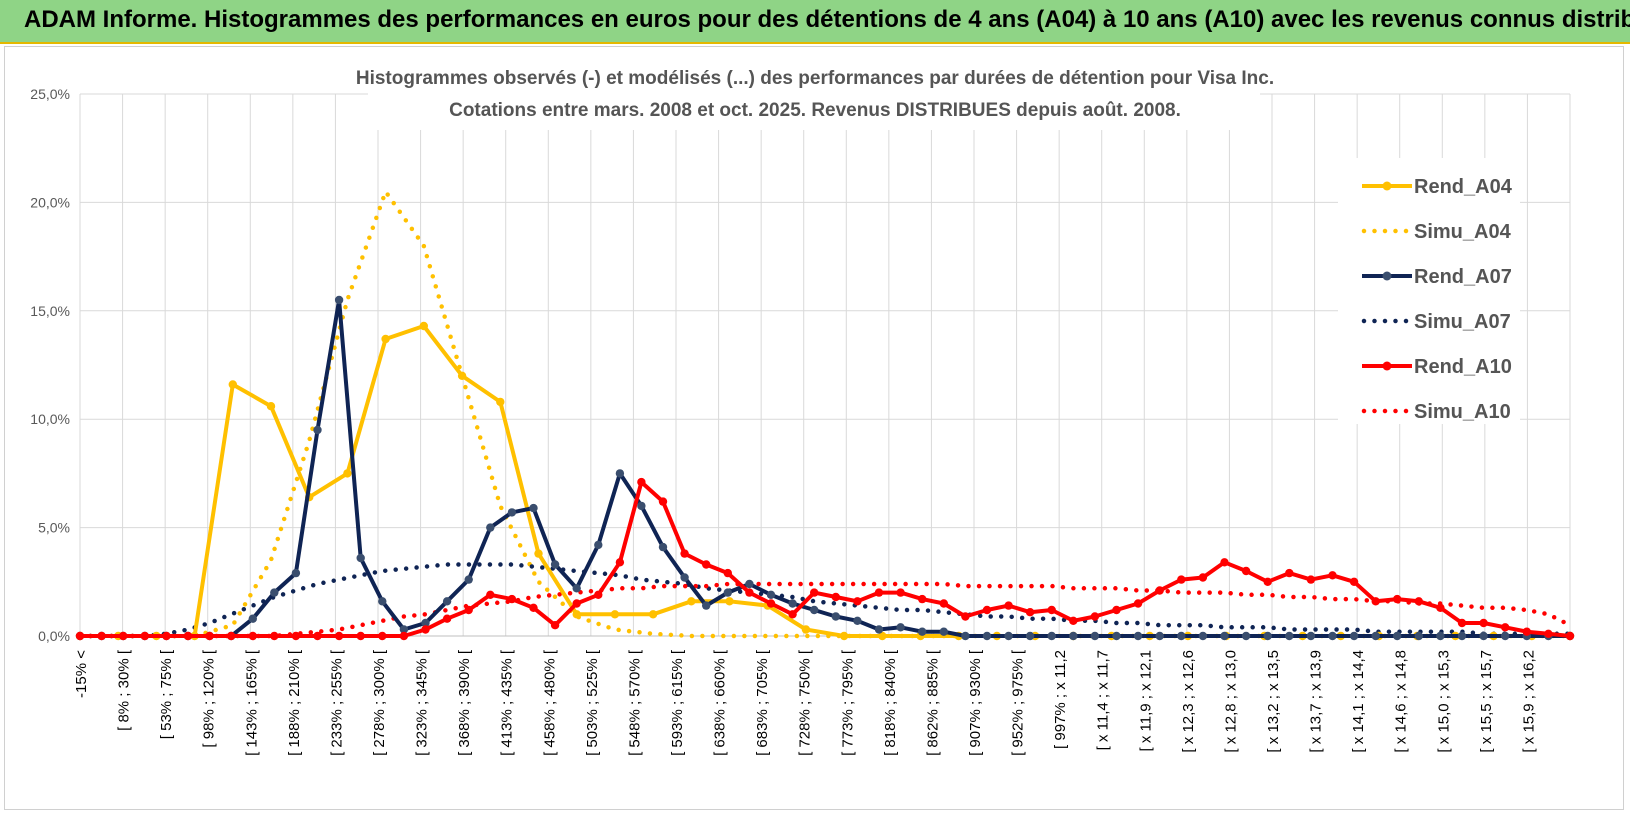 The width and height of the screenshot is (1630, 815). I want to click on y-axis-labels: 0,0% 5,0% 10,0% 15,0% 20,0% 25,0%, so click(50, 365).